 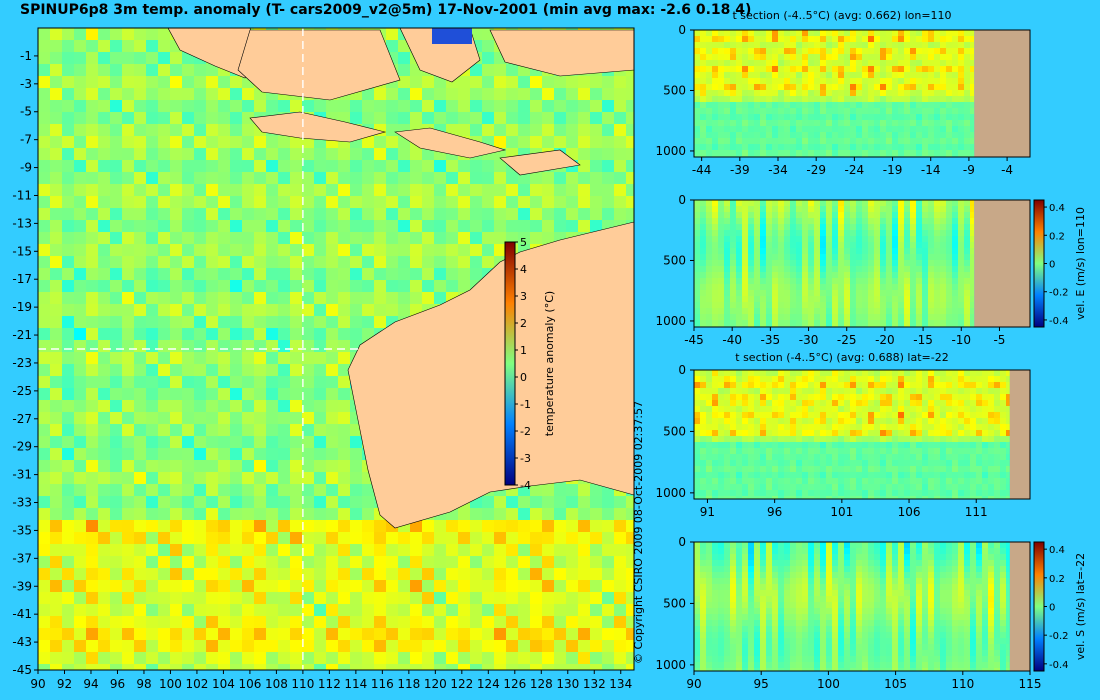 I want to click on section-x-tick-label: -30, so click(x=809, y=340).